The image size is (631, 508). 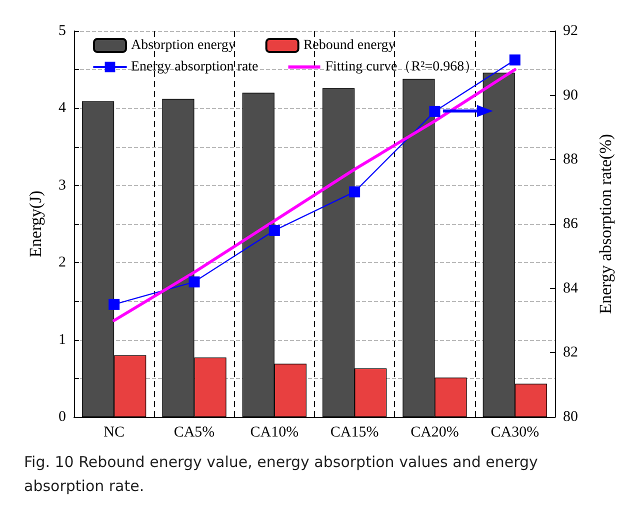 I want to click on y2-tick-label: 84, so click(x=570, y=288).